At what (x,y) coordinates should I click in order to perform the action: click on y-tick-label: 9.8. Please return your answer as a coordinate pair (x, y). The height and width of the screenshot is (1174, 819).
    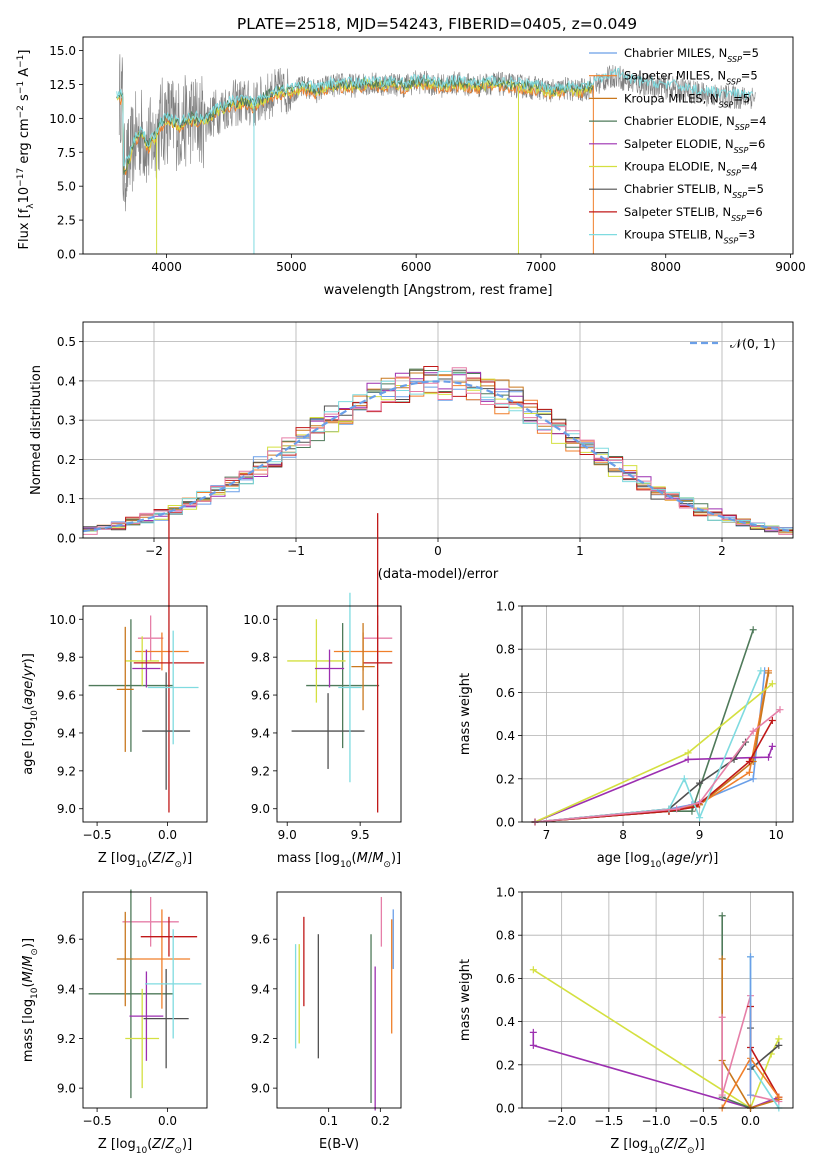
    Looking at the image, I should click on (66, 658).